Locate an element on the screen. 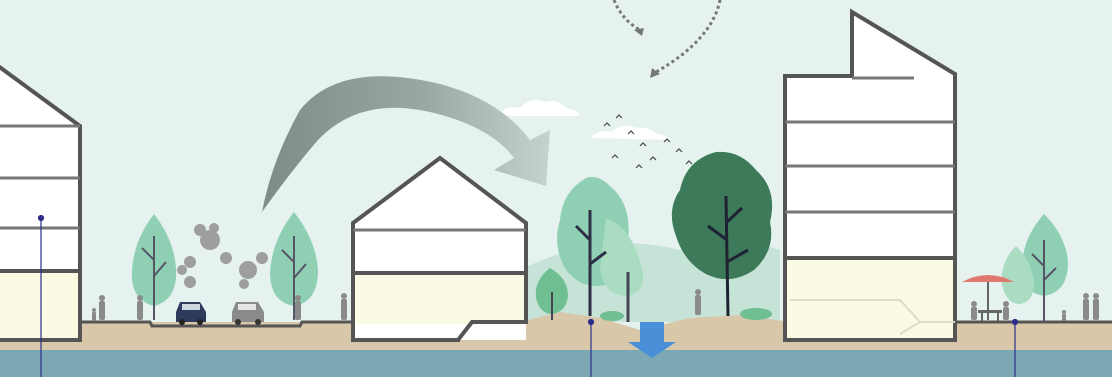 The width and height of the screenshot is (1112, 377). street-tree-left is located at coordinates (154, 267).